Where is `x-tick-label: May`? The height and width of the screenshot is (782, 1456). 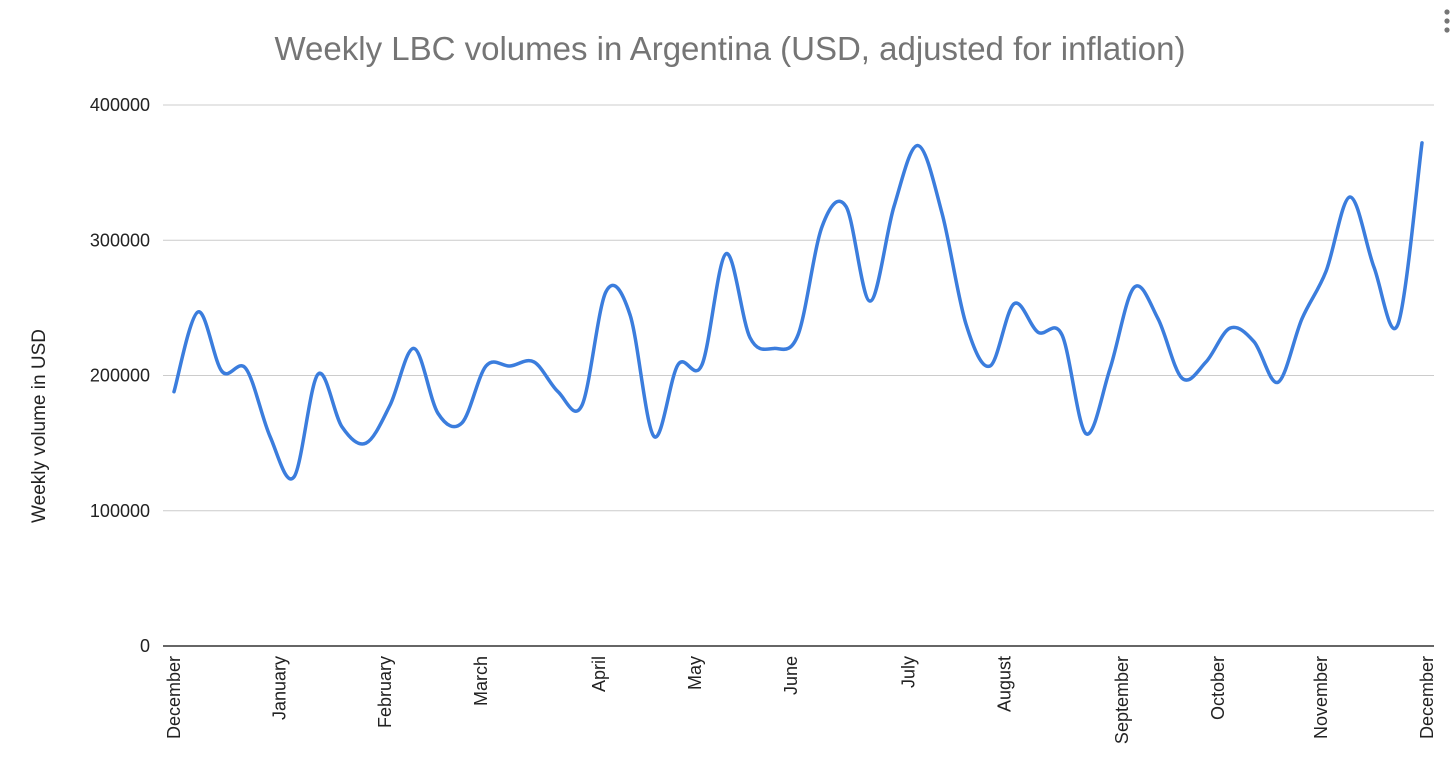
x-tick-label: May is located at coordinates (695, 673).